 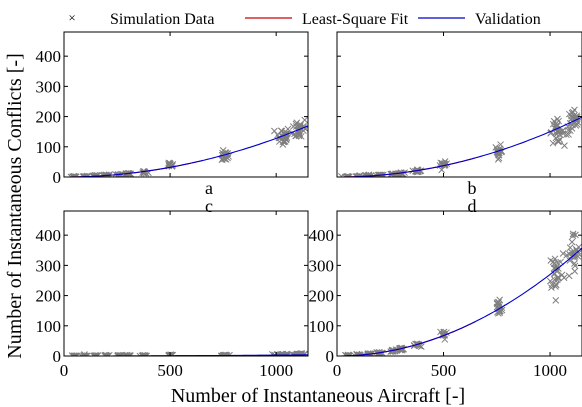 I want to click on legend-marker-simulation-data: ×, so click(x=71, y=17).